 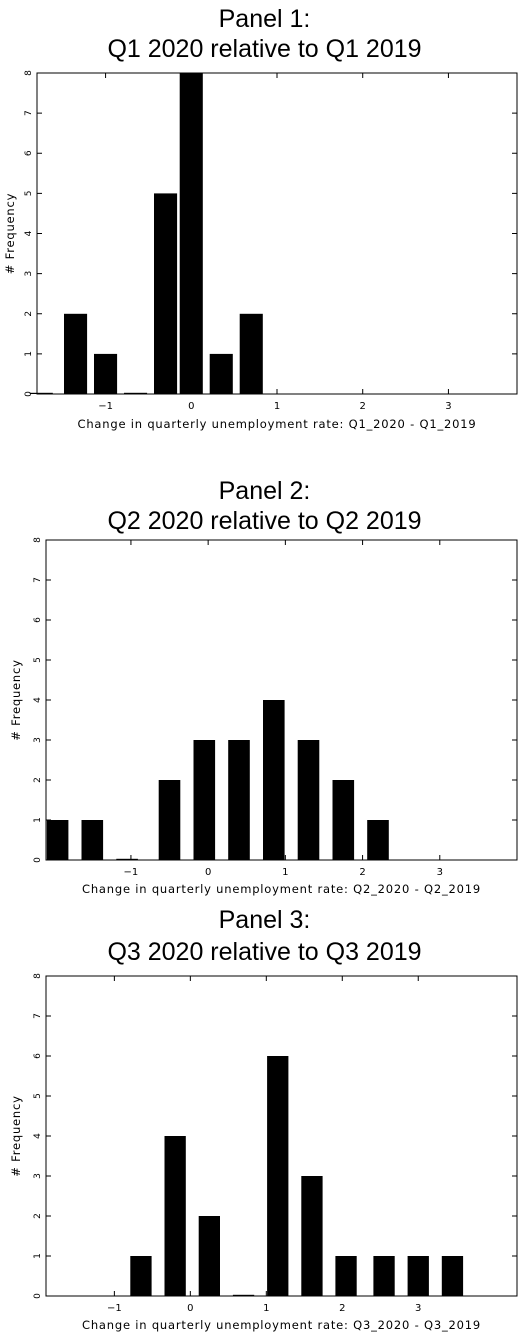 I want to click on panel-title-line2: Q1 2020 relative to Q1 2019, so click(x=264, y=49).